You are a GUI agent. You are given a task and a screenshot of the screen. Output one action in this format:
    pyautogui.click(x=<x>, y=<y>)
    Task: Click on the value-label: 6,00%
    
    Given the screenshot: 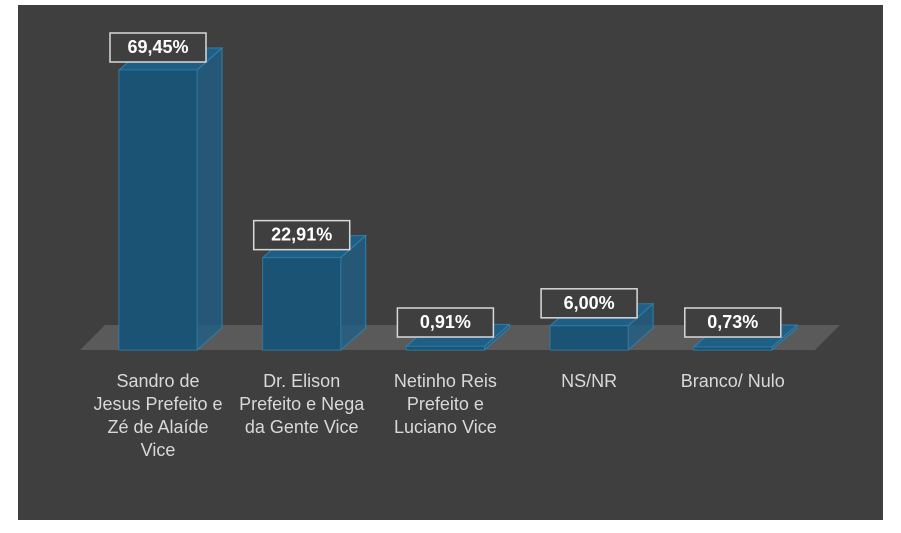 What is the action you would take?
    pyautogui.click(x=589, y=303)
    